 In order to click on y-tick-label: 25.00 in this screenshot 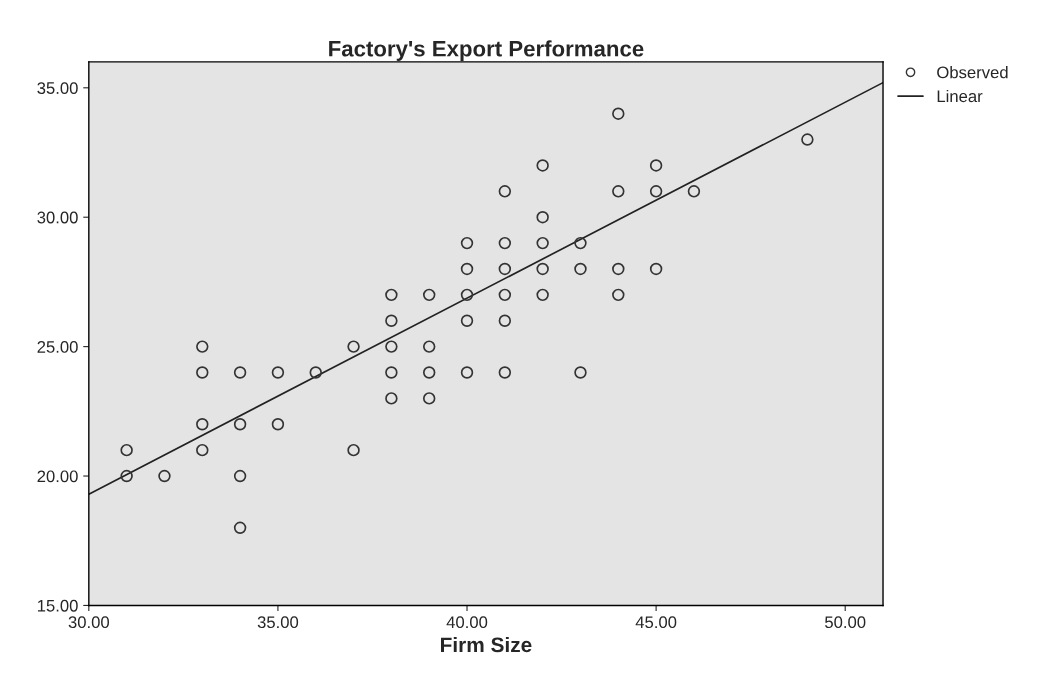, I will do `click(57, 347)`.